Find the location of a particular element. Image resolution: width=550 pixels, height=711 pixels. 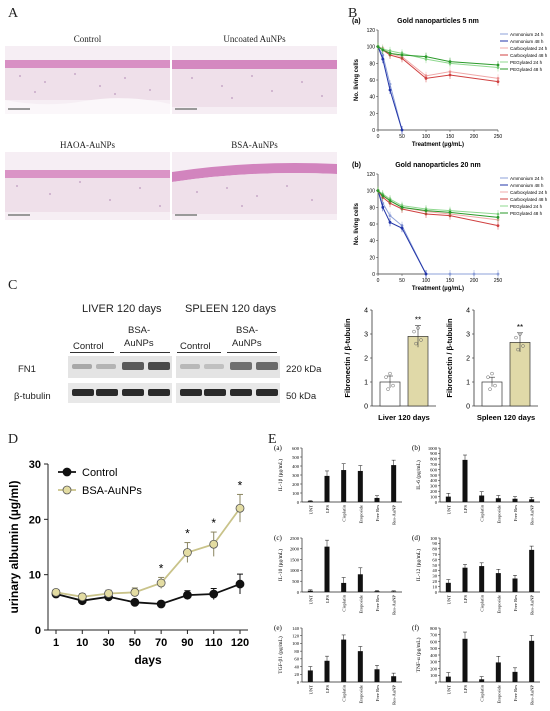

x-tick-label: 250 is located at coordinates (498, 137).